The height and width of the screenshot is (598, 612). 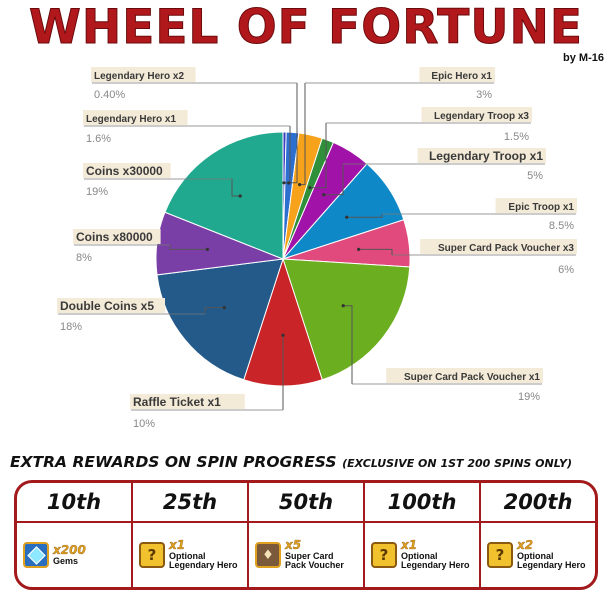 What do you see at coordinates (293, 545) in the screenshot?
I see `reward-quantity: x5` at bounding box center [293, 545].